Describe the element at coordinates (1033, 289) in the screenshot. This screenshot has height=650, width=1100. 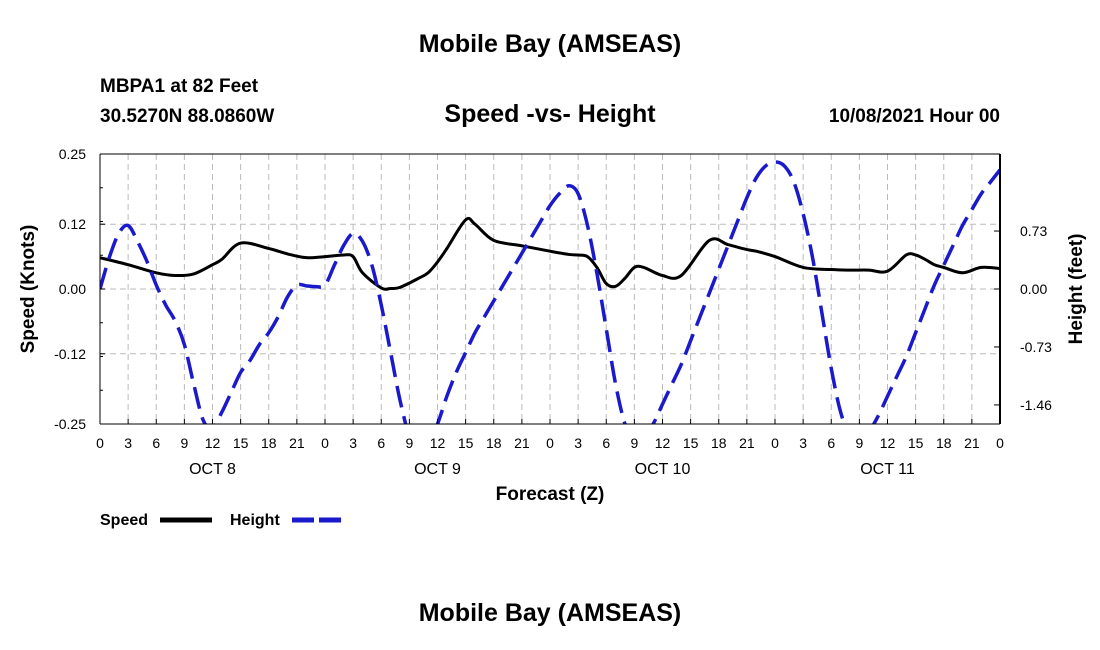
I see `y-right-tick-label: 0.00` at that location.